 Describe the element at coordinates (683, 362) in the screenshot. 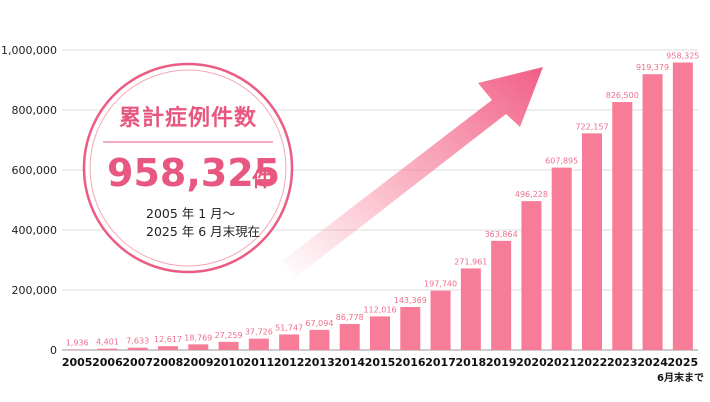

I see `x-tick-label: 2025` at that location.